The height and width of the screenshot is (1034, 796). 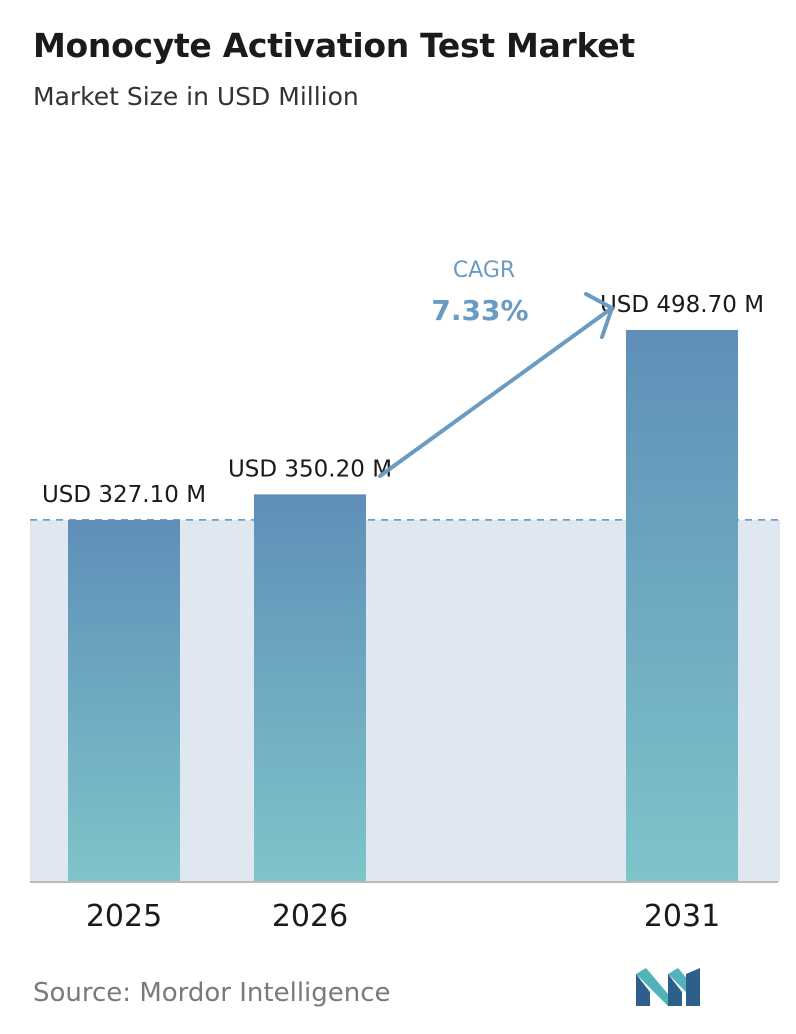 I want to click on x-tick-label-2031: 2031, so click(x=682, y=916).